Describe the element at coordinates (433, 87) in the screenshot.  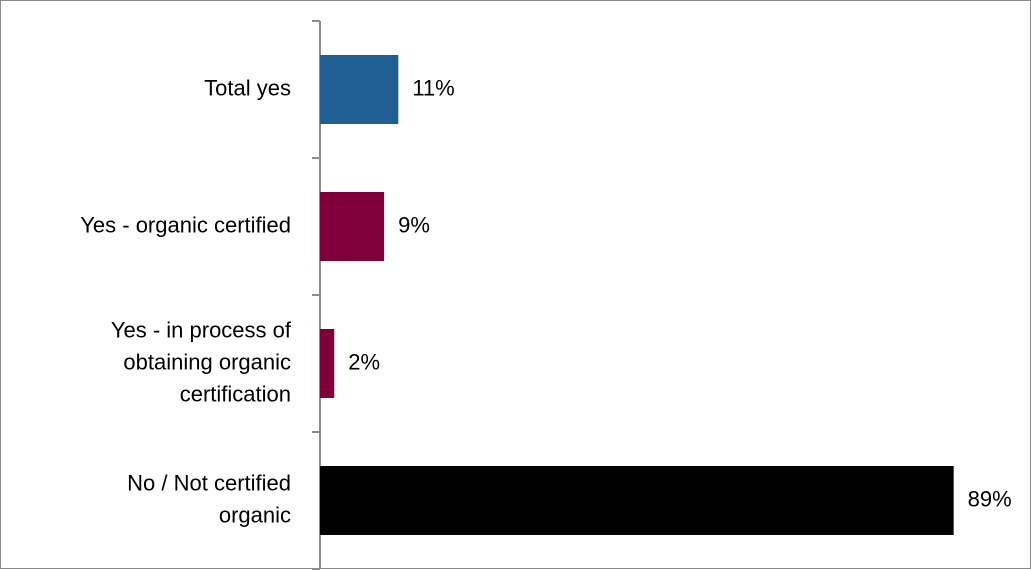
I see `data-label: 11%` at that location.